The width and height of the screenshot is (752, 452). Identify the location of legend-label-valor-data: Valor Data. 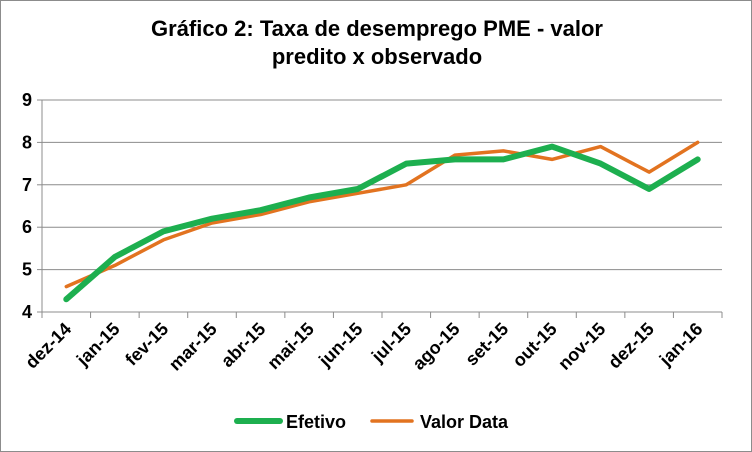
(464, 422).